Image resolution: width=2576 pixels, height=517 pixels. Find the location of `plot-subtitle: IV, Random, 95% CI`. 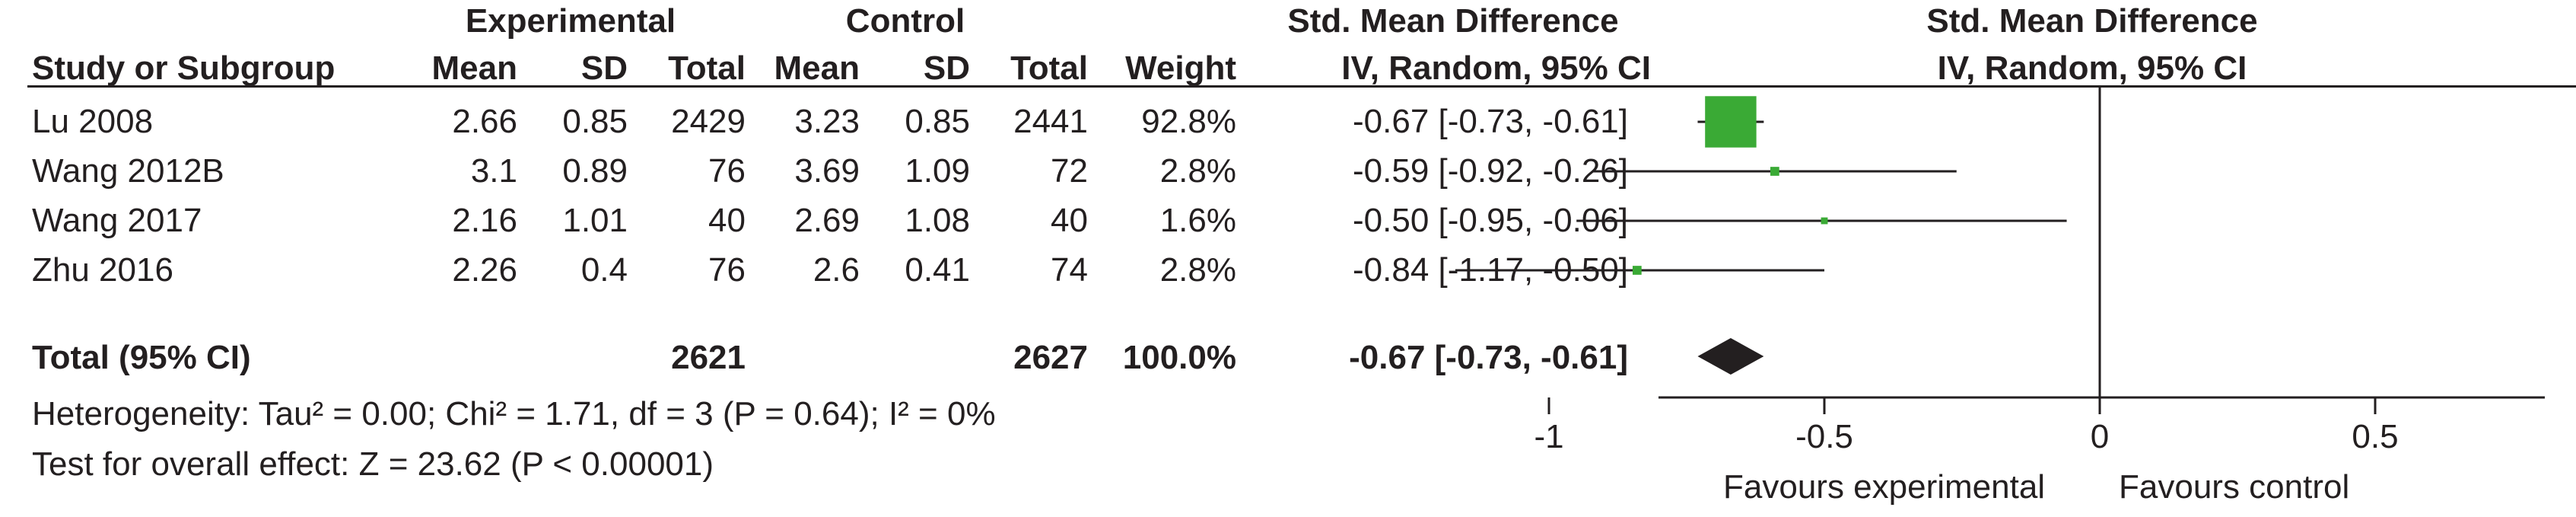

plot-subtitle: IV, Random, 95% CI is located at coordinates (2092, 68).